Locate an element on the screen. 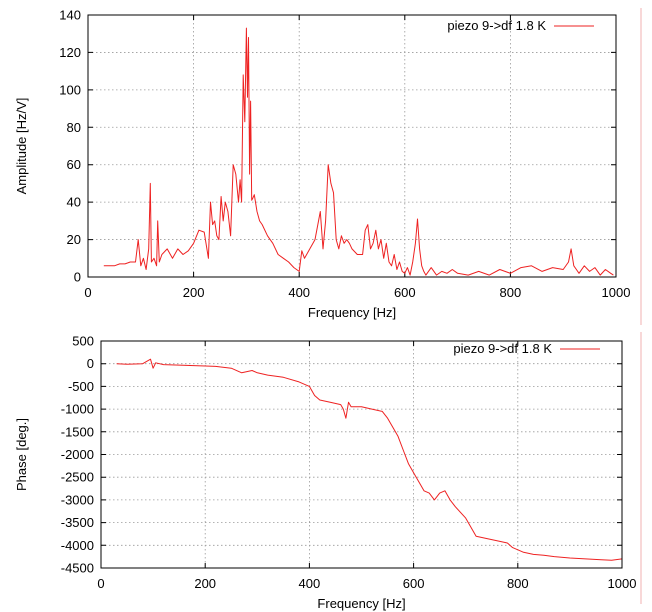 The image size is (652, 612). phase-y-tick-label: -1500 is located at coordinates (77, 431).